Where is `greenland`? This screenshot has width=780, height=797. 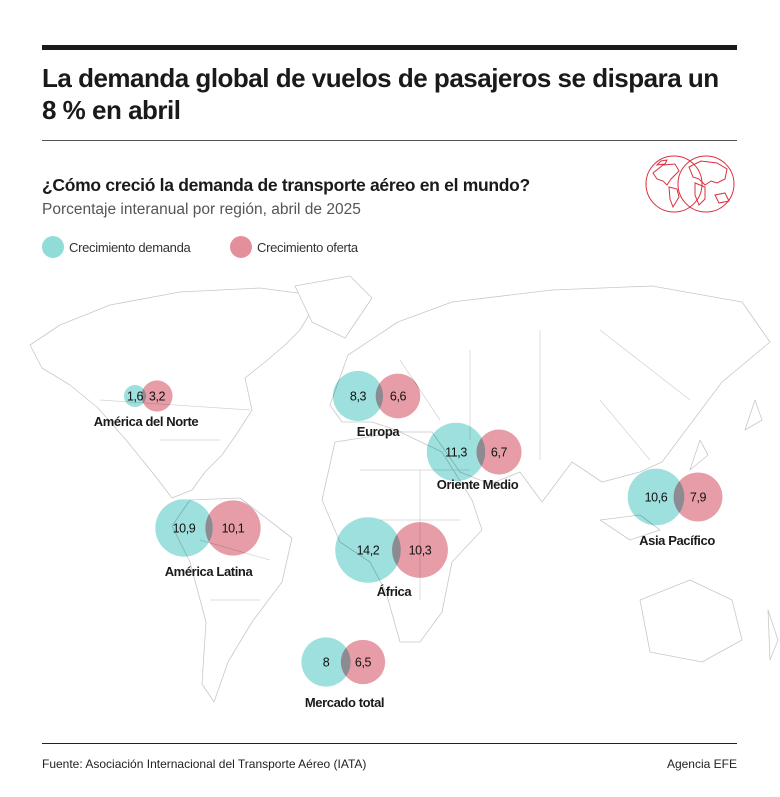 greenland is located at coordinates (333, 307).